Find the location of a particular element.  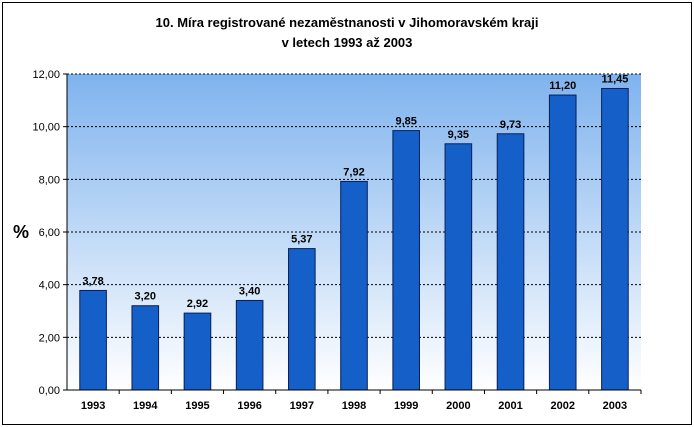

y-tick-label: 4,00 is located at coordinates (49, 286).